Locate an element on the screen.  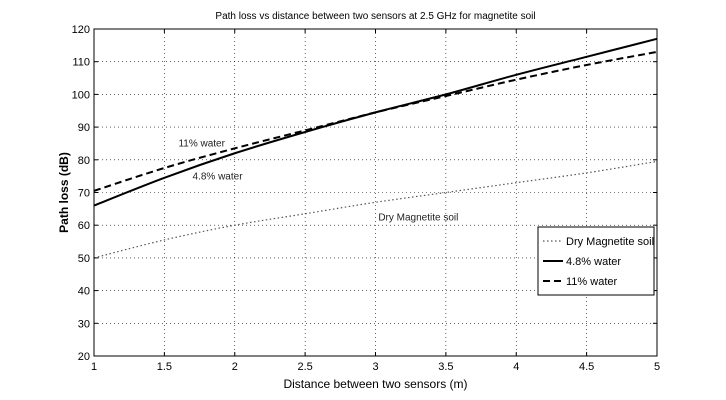
legend-label: Dry Magnetite soil is located at coordinates (610, 242).